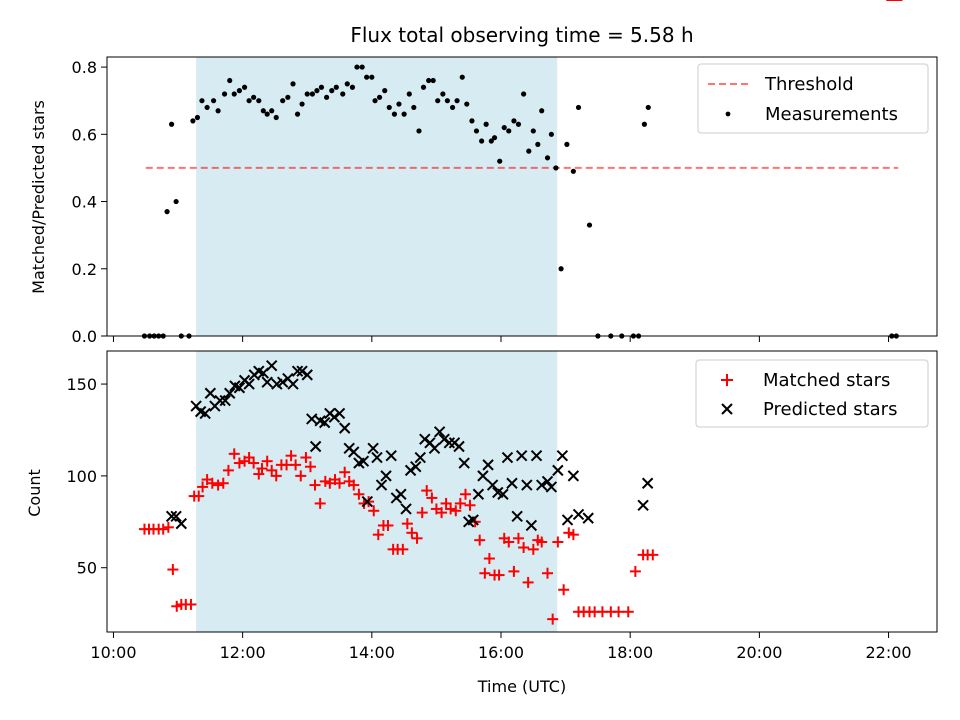  What do you see at coordinates (812, 393) in the screenshot?
I see `bottom-legend-box` at bounding box center [812, 393].